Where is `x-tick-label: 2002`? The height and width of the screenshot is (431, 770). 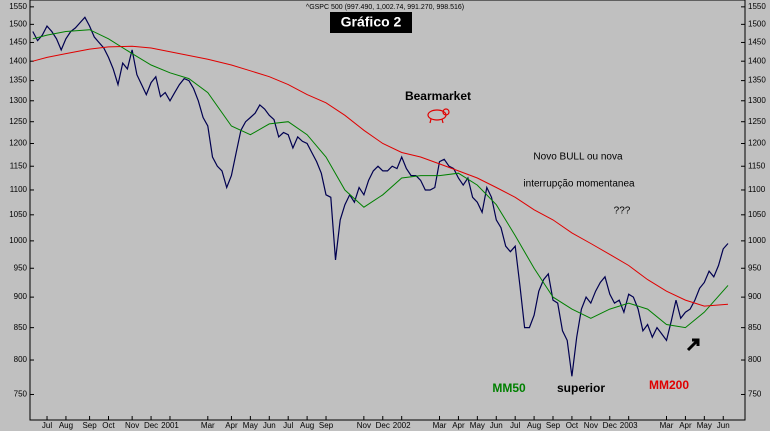
x-tick-label: 2002 is located at coordinates (402, 425).